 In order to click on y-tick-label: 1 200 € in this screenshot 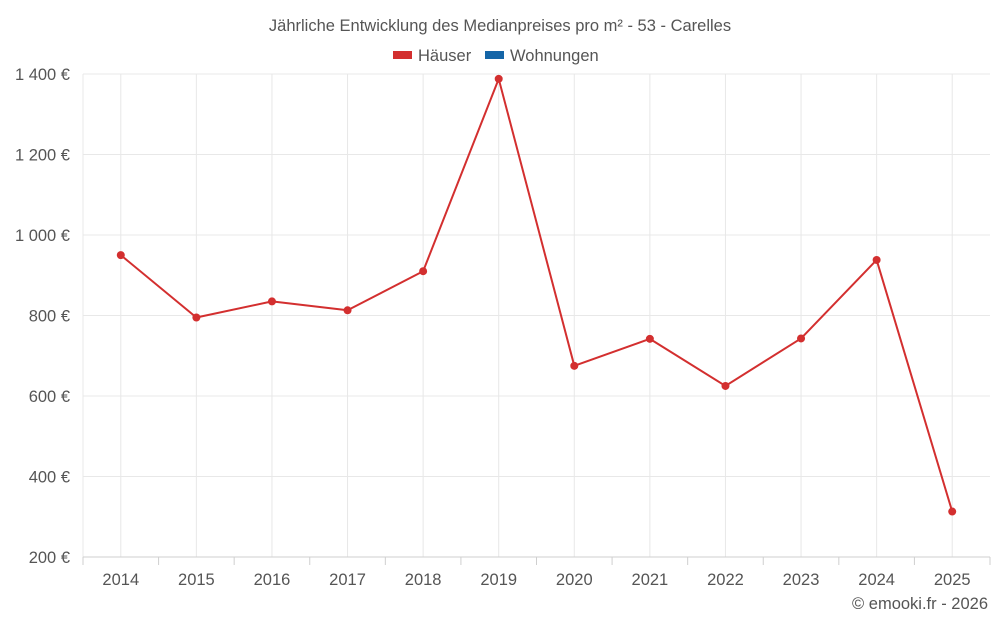, I will do `click(42, 156)`.